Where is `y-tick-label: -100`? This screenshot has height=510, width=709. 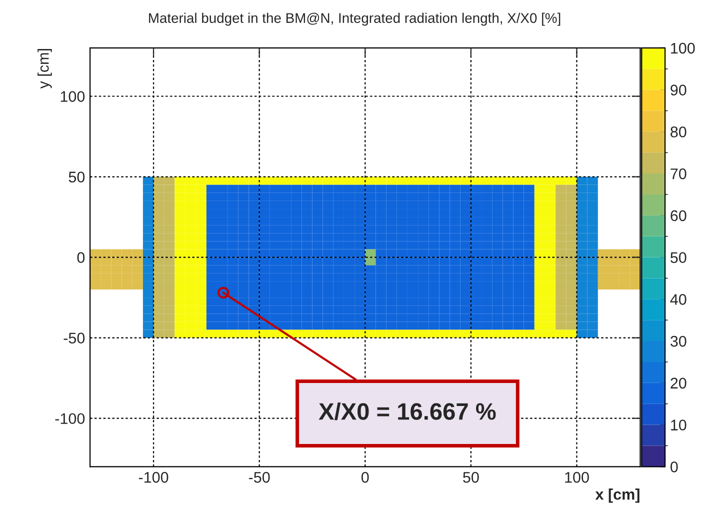
y-tick-label: -100 is located at coordinates (70, 418).